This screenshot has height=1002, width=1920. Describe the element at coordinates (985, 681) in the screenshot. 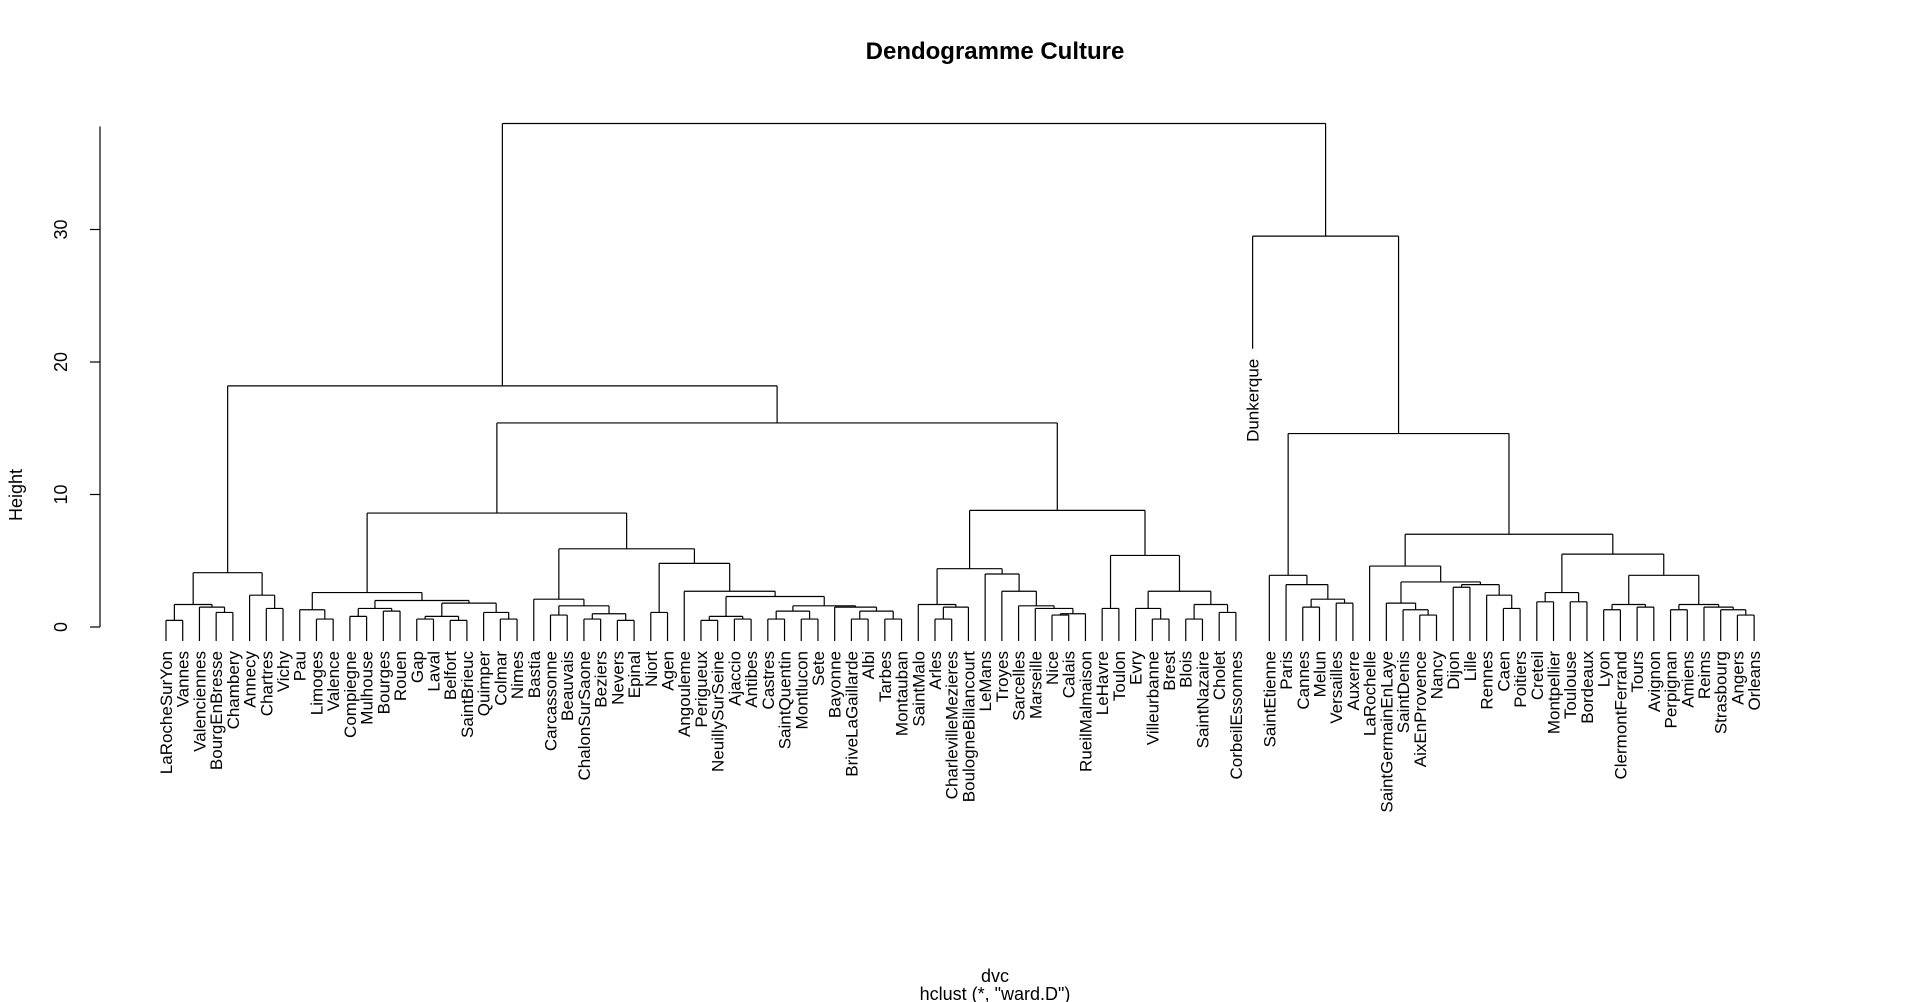

I see `leaf-label: LeMans` at that location.